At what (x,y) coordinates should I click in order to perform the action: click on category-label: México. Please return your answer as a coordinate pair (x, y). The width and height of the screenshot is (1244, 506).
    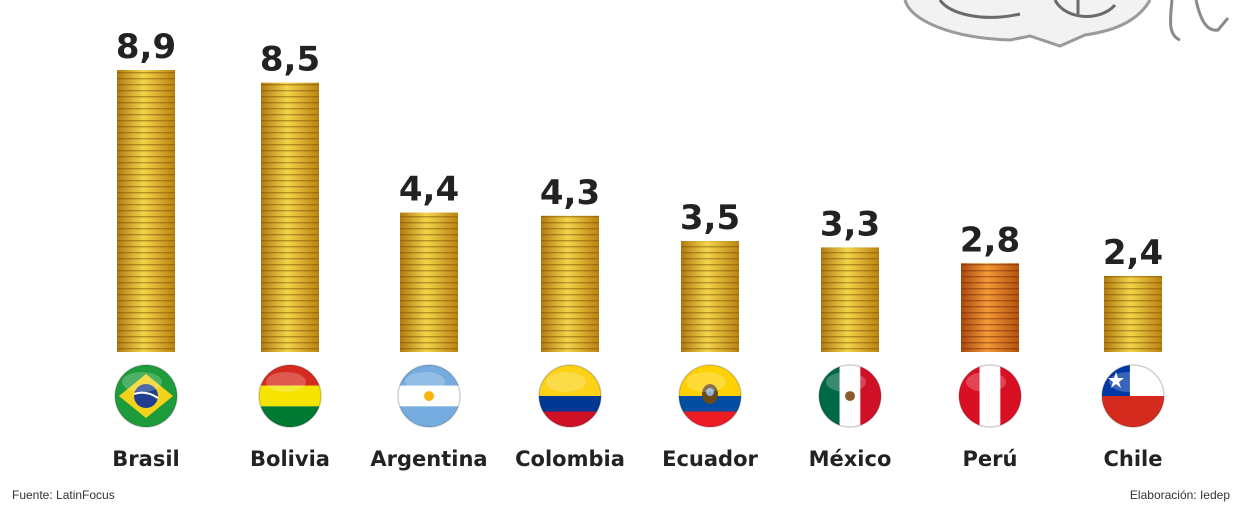
    Looking at the image, I should click on (850, 459).